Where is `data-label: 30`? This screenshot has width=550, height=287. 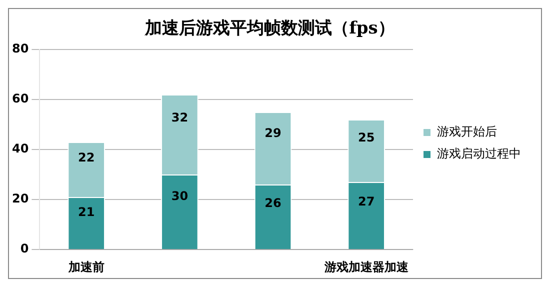 data-label: 30 is located at coordinates (179, 196).